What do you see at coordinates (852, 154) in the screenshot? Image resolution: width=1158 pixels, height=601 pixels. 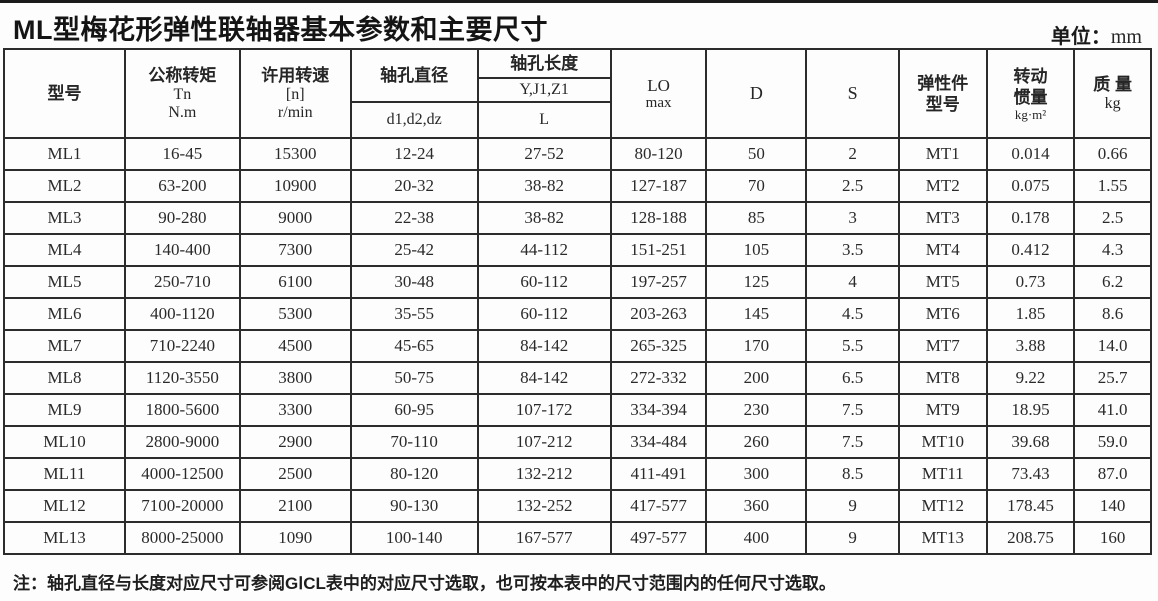 I see `table-cell: 2` at bounding box center [852, 154].